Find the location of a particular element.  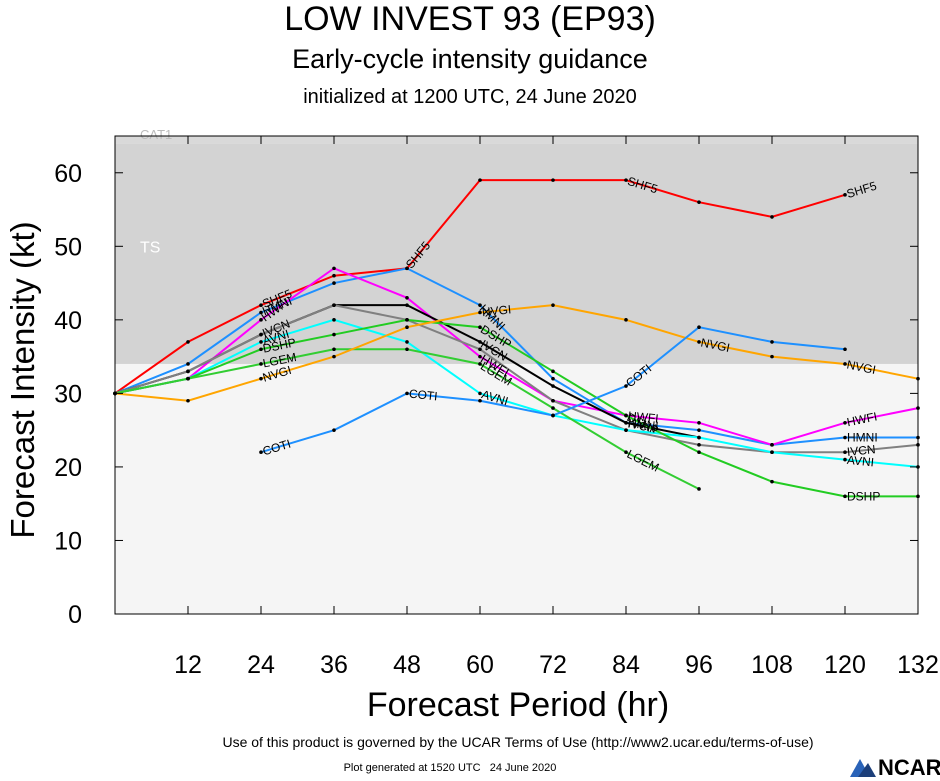

x-tick-label: 120 is located at coordinates (845, 665).